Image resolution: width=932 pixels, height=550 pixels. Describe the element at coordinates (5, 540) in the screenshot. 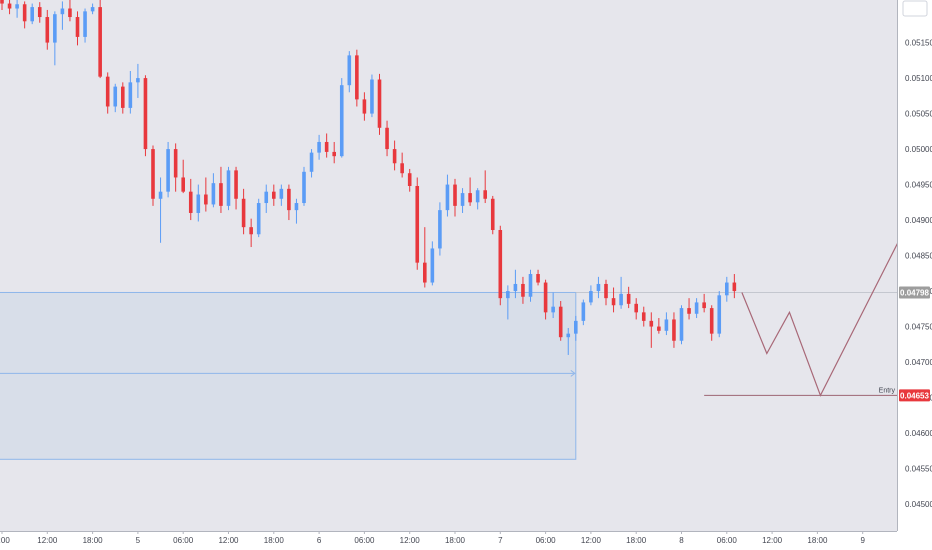

I see `x-tick-label: 6:00` at that location.